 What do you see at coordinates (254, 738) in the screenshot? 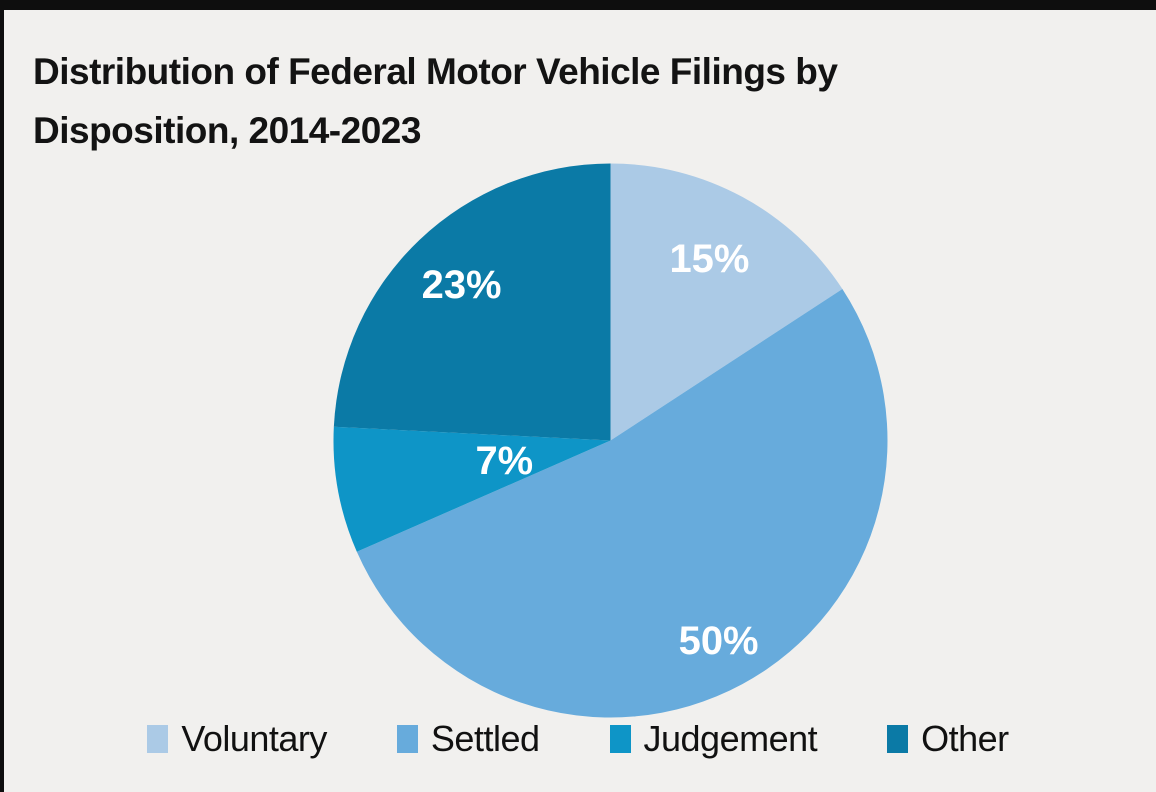
I see `legend-label-voluntary: Voluntary` at bounding box center [254, 738].